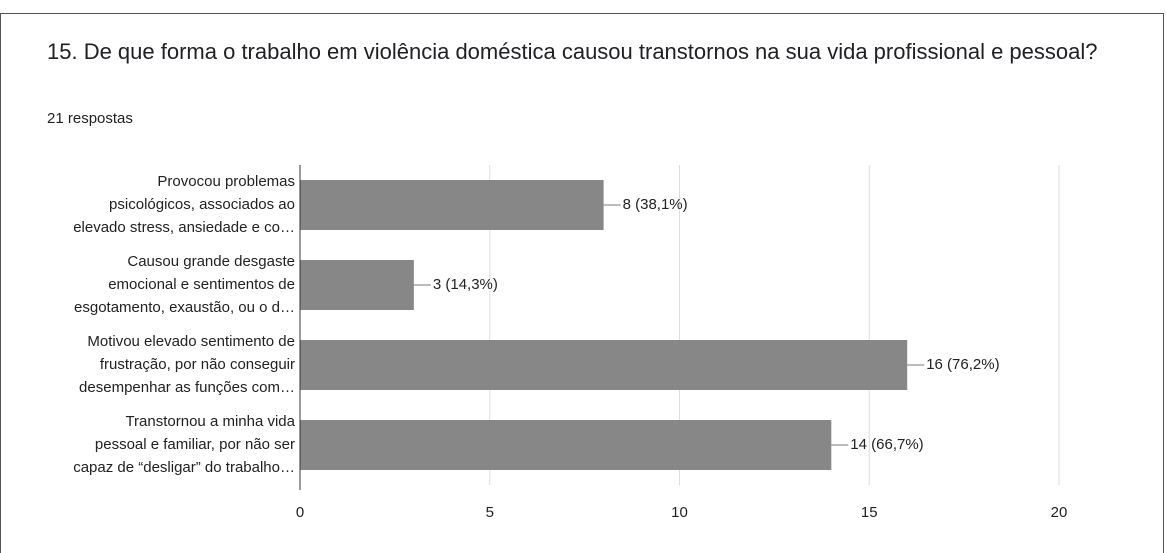 The height and width of the screenshot is (553, 1166). Describe the element at coordinates (201, 284) in the screenshot. I see `y-tick-label: emocional e sentimentos de` at that location.